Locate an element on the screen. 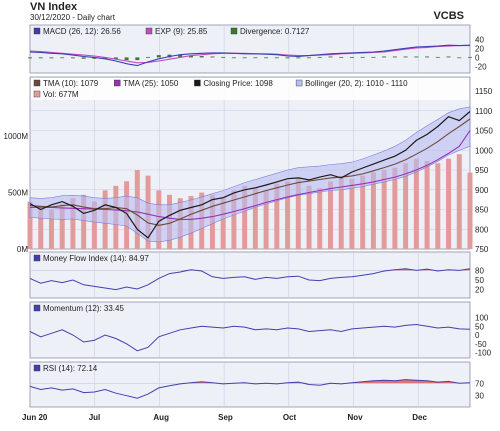 The width and height of the screenshot is (500, 431). rsi-panel-tick: 30 is located at coordinates (479, 396).